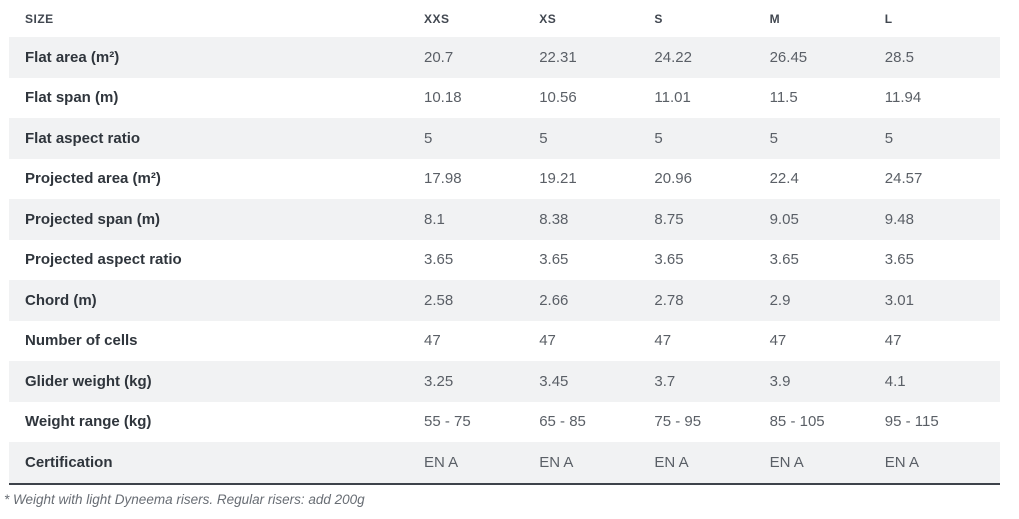 This screenshot has height=519, width=1019. I want to click on cell-value: 11.01, so click(672, 98).